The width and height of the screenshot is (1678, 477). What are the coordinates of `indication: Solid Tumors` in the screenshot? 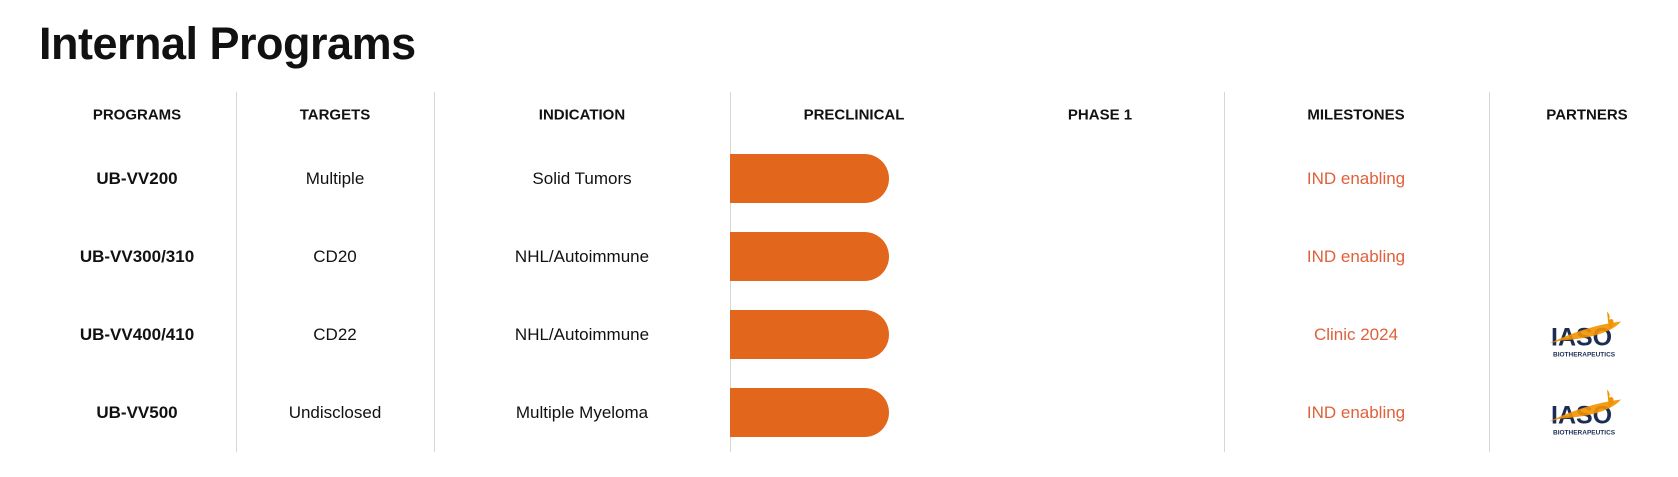 It's located at (582, 178).